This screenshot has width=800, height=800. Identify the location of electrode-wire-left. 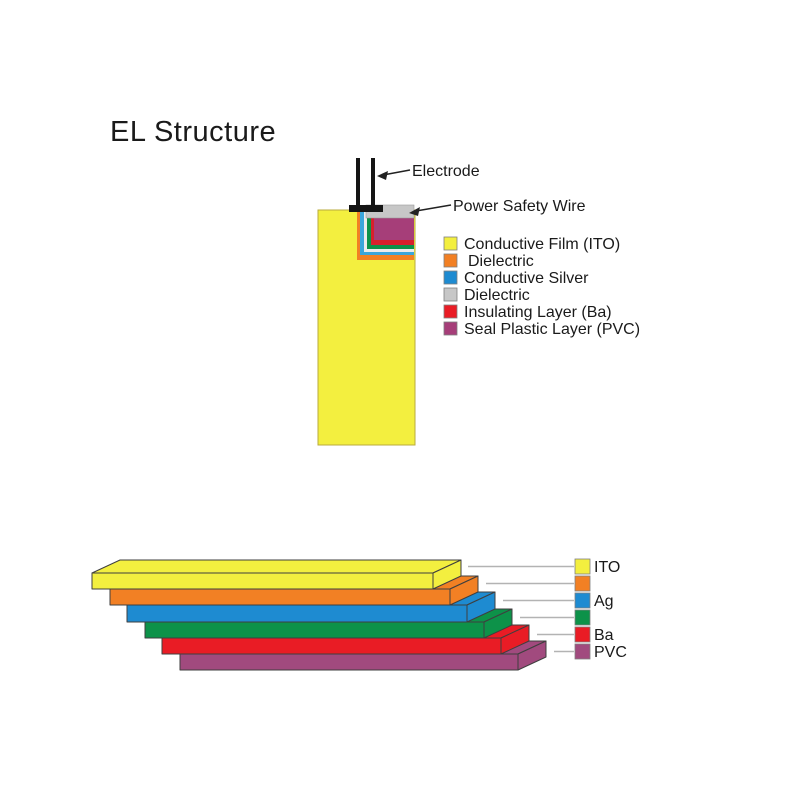
(358, 183).